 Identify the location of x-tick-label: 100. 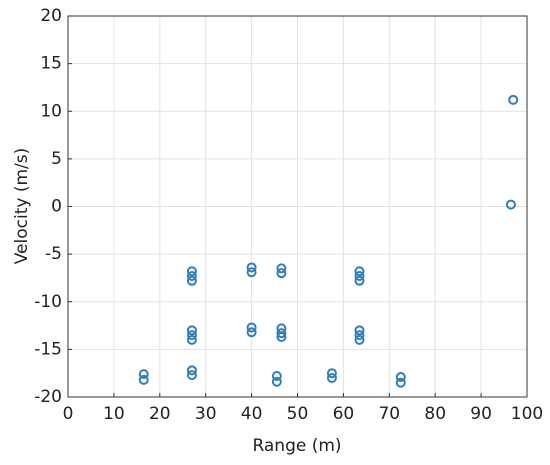
(527, 414).